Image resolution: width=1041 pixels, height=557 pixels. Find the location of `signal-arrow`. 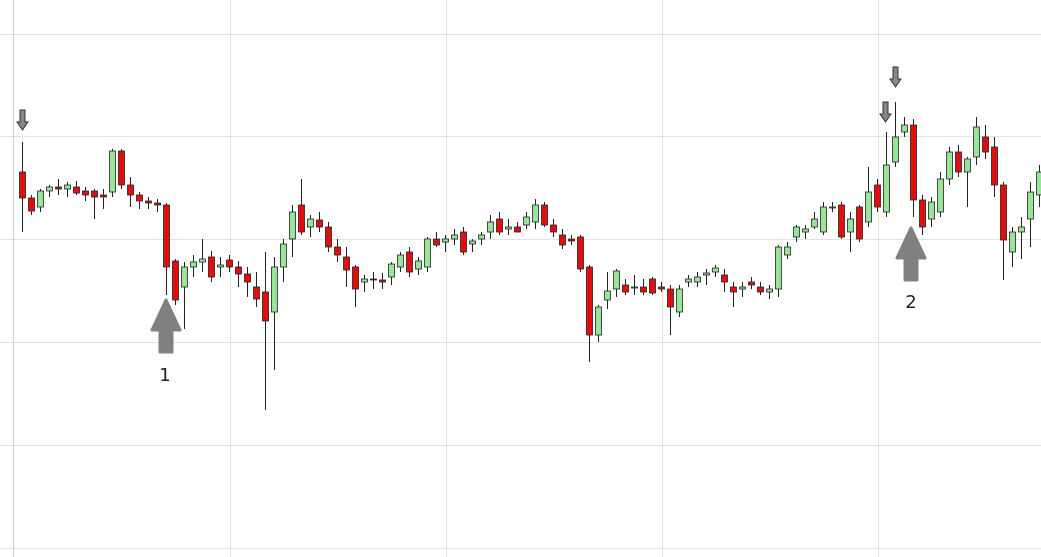

signal-arrow is located at coordinates (911, 254).